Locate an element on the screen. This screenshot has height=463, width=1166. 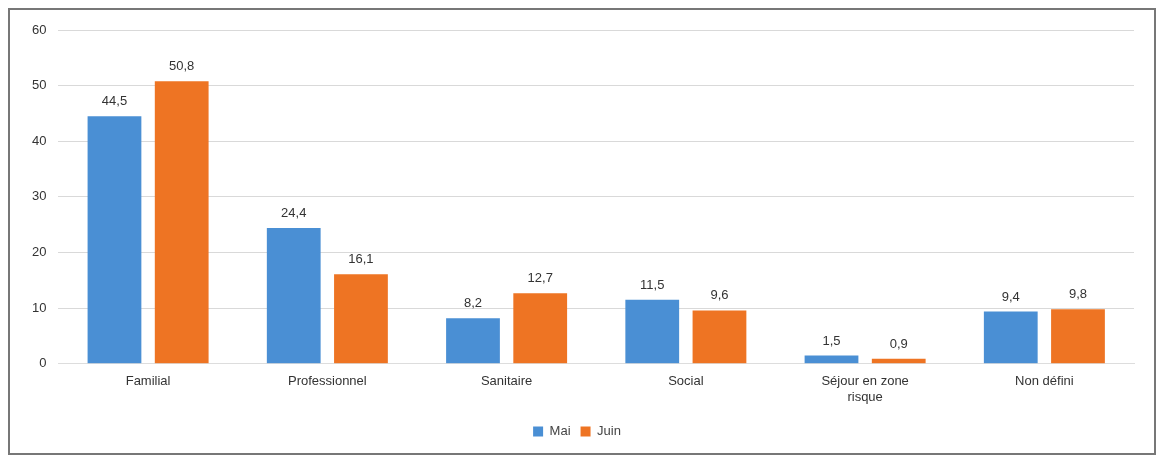
y-tick-label: 60 is located at coordinates (39, 29).